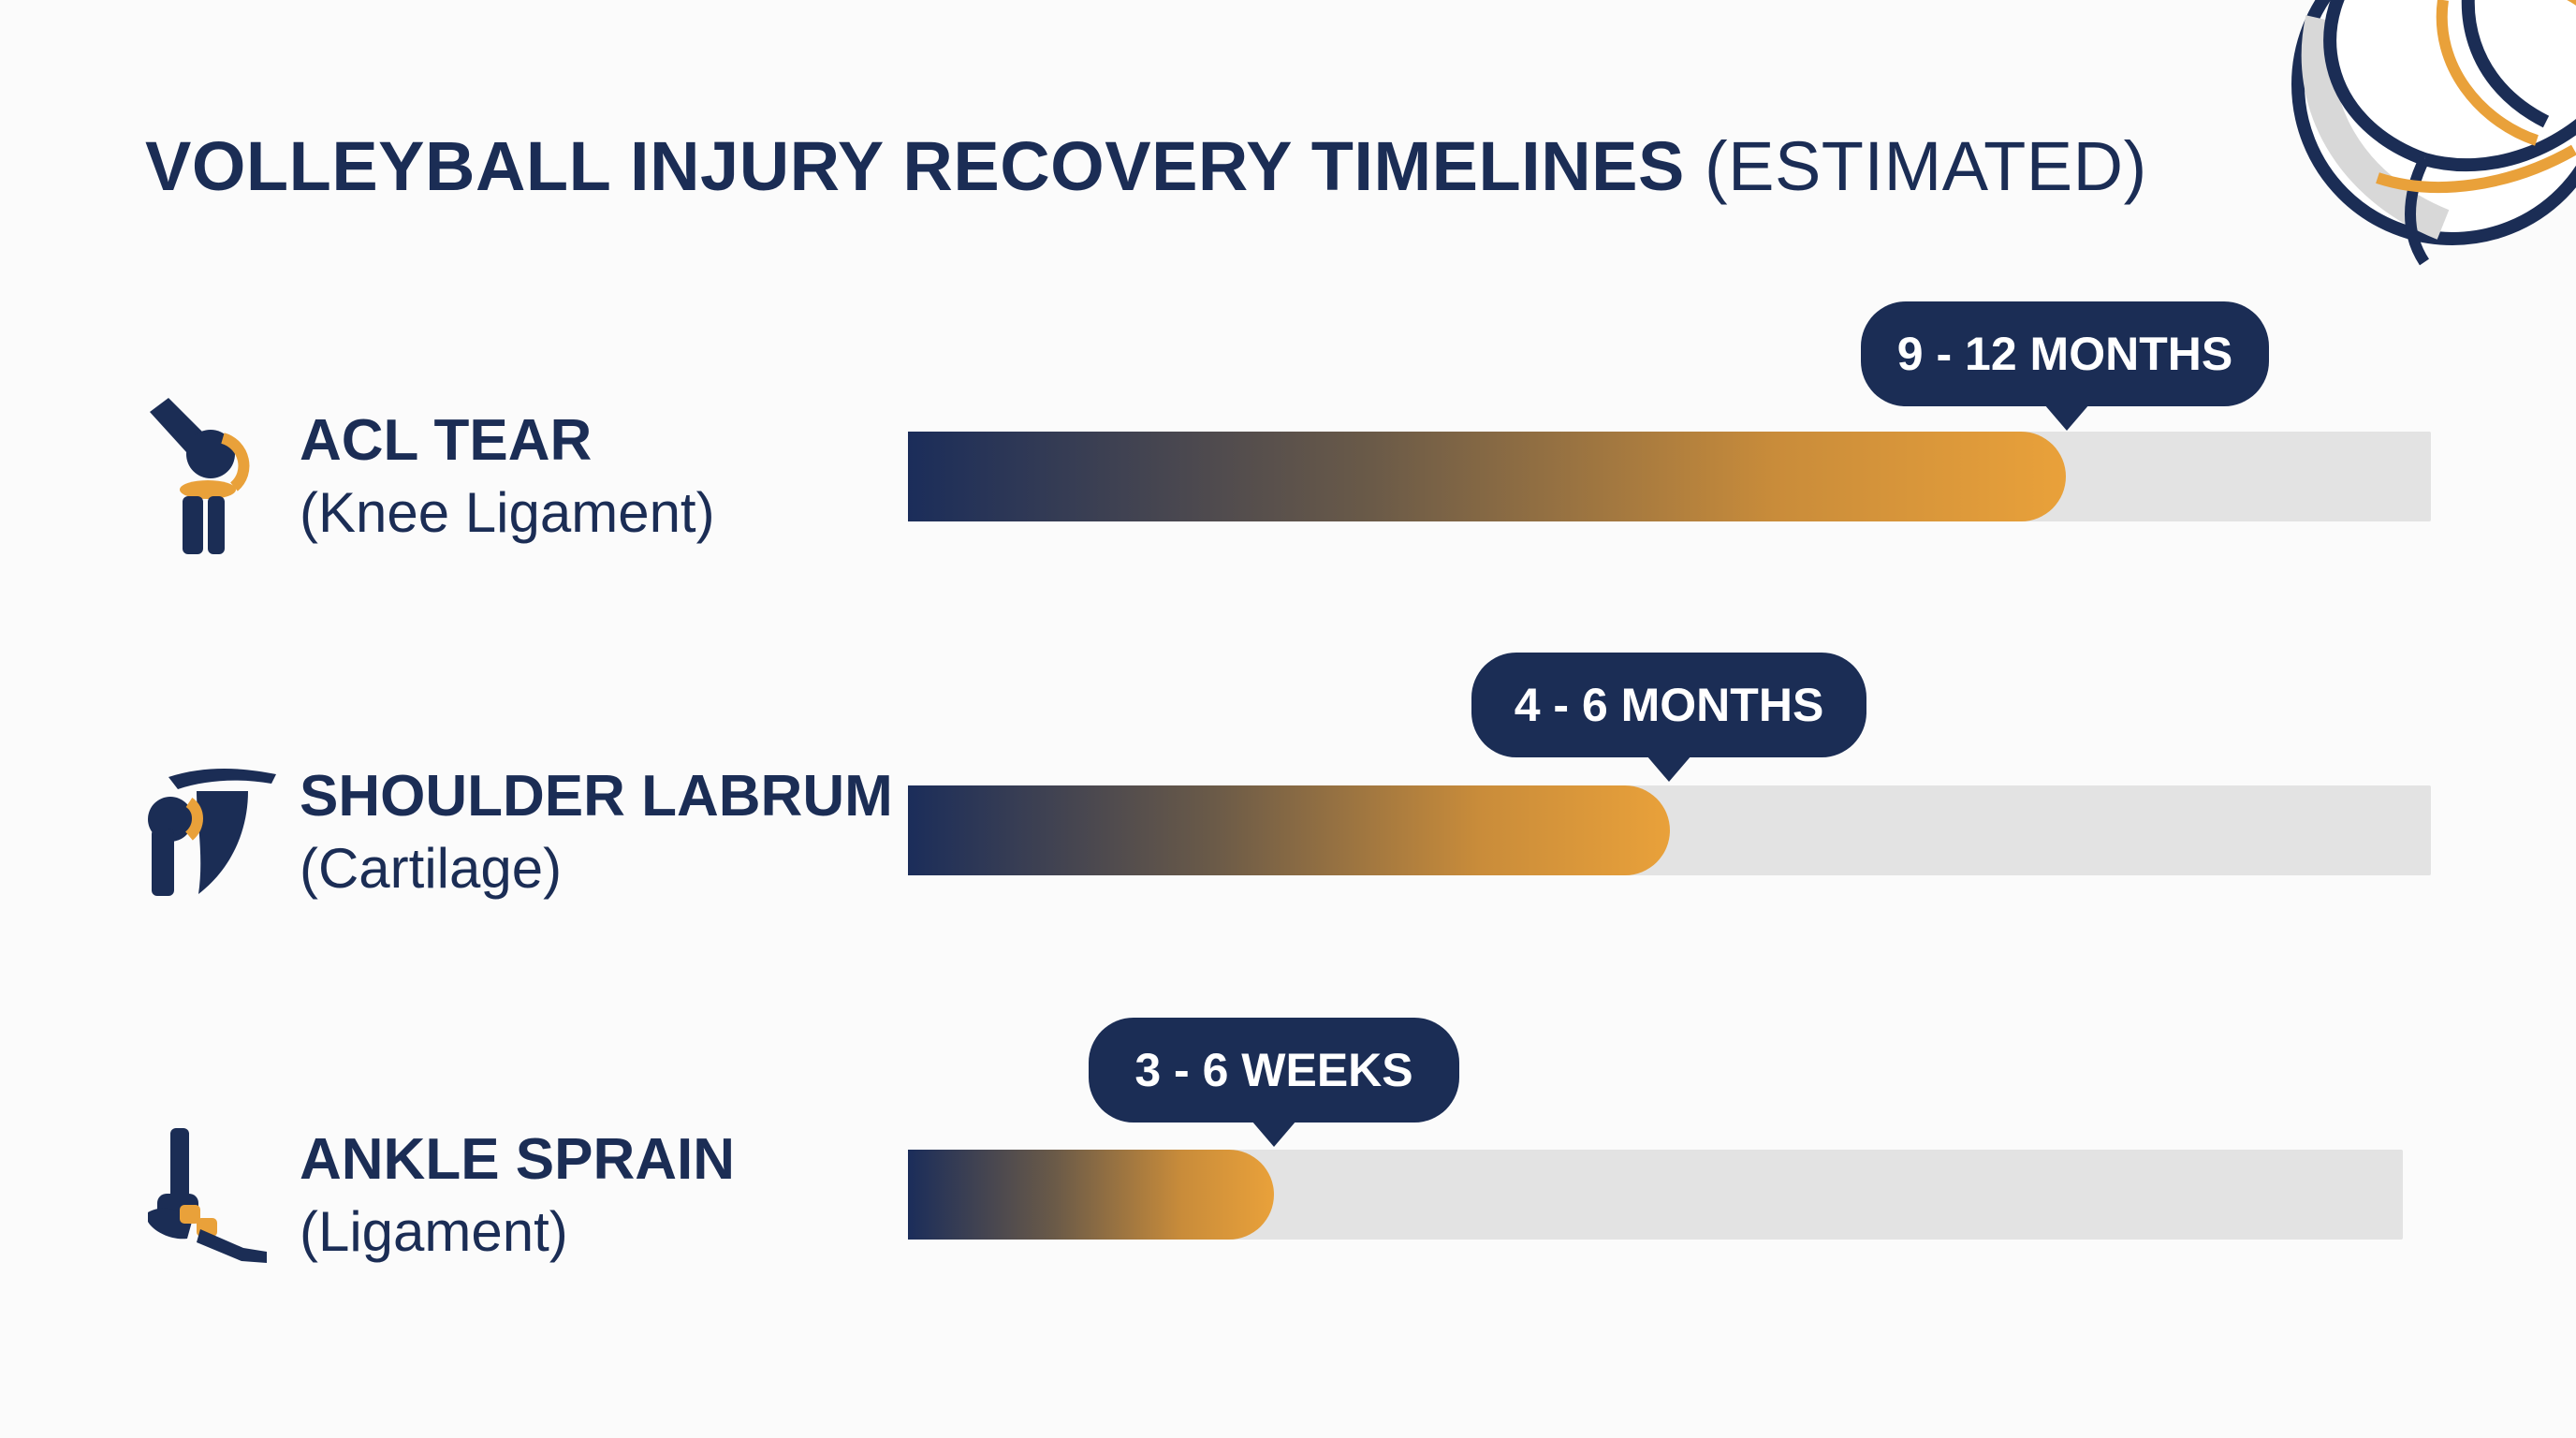  Describe the element at coordinates (431, 868) in the screenshot. I see `row-shoulder-detail: (Cartilage)` at that location.